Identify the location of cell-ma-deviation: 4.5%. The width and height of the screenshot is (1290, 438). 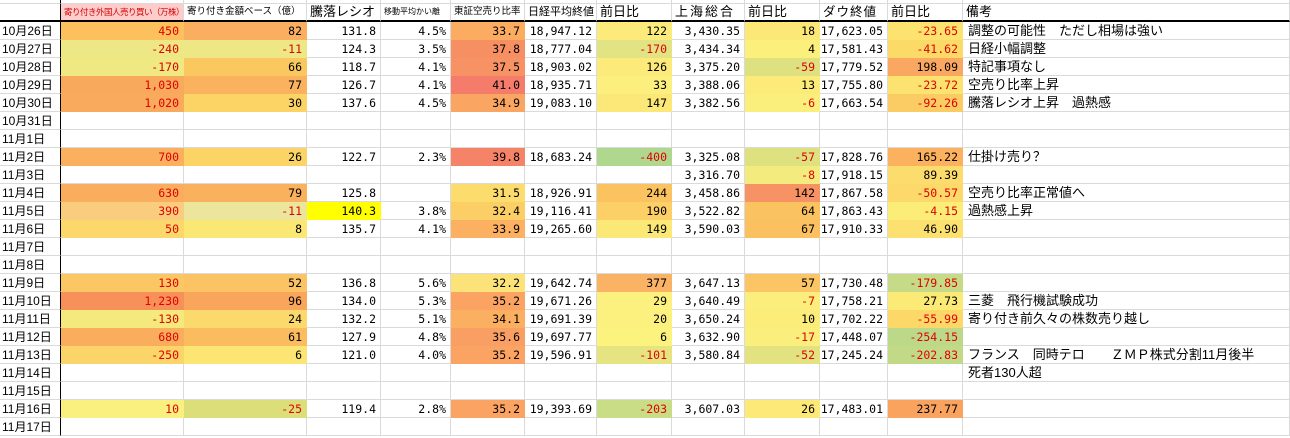
(416, 31).